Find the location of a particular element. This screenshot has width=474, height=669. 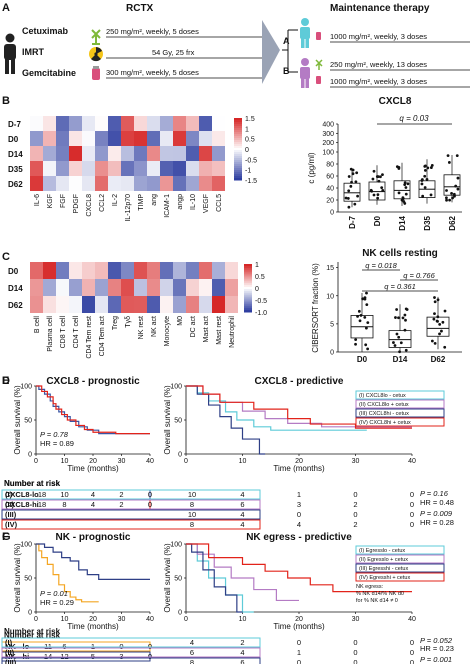

heatmap-row-label: D-7 is located at coordinates (14, 124).